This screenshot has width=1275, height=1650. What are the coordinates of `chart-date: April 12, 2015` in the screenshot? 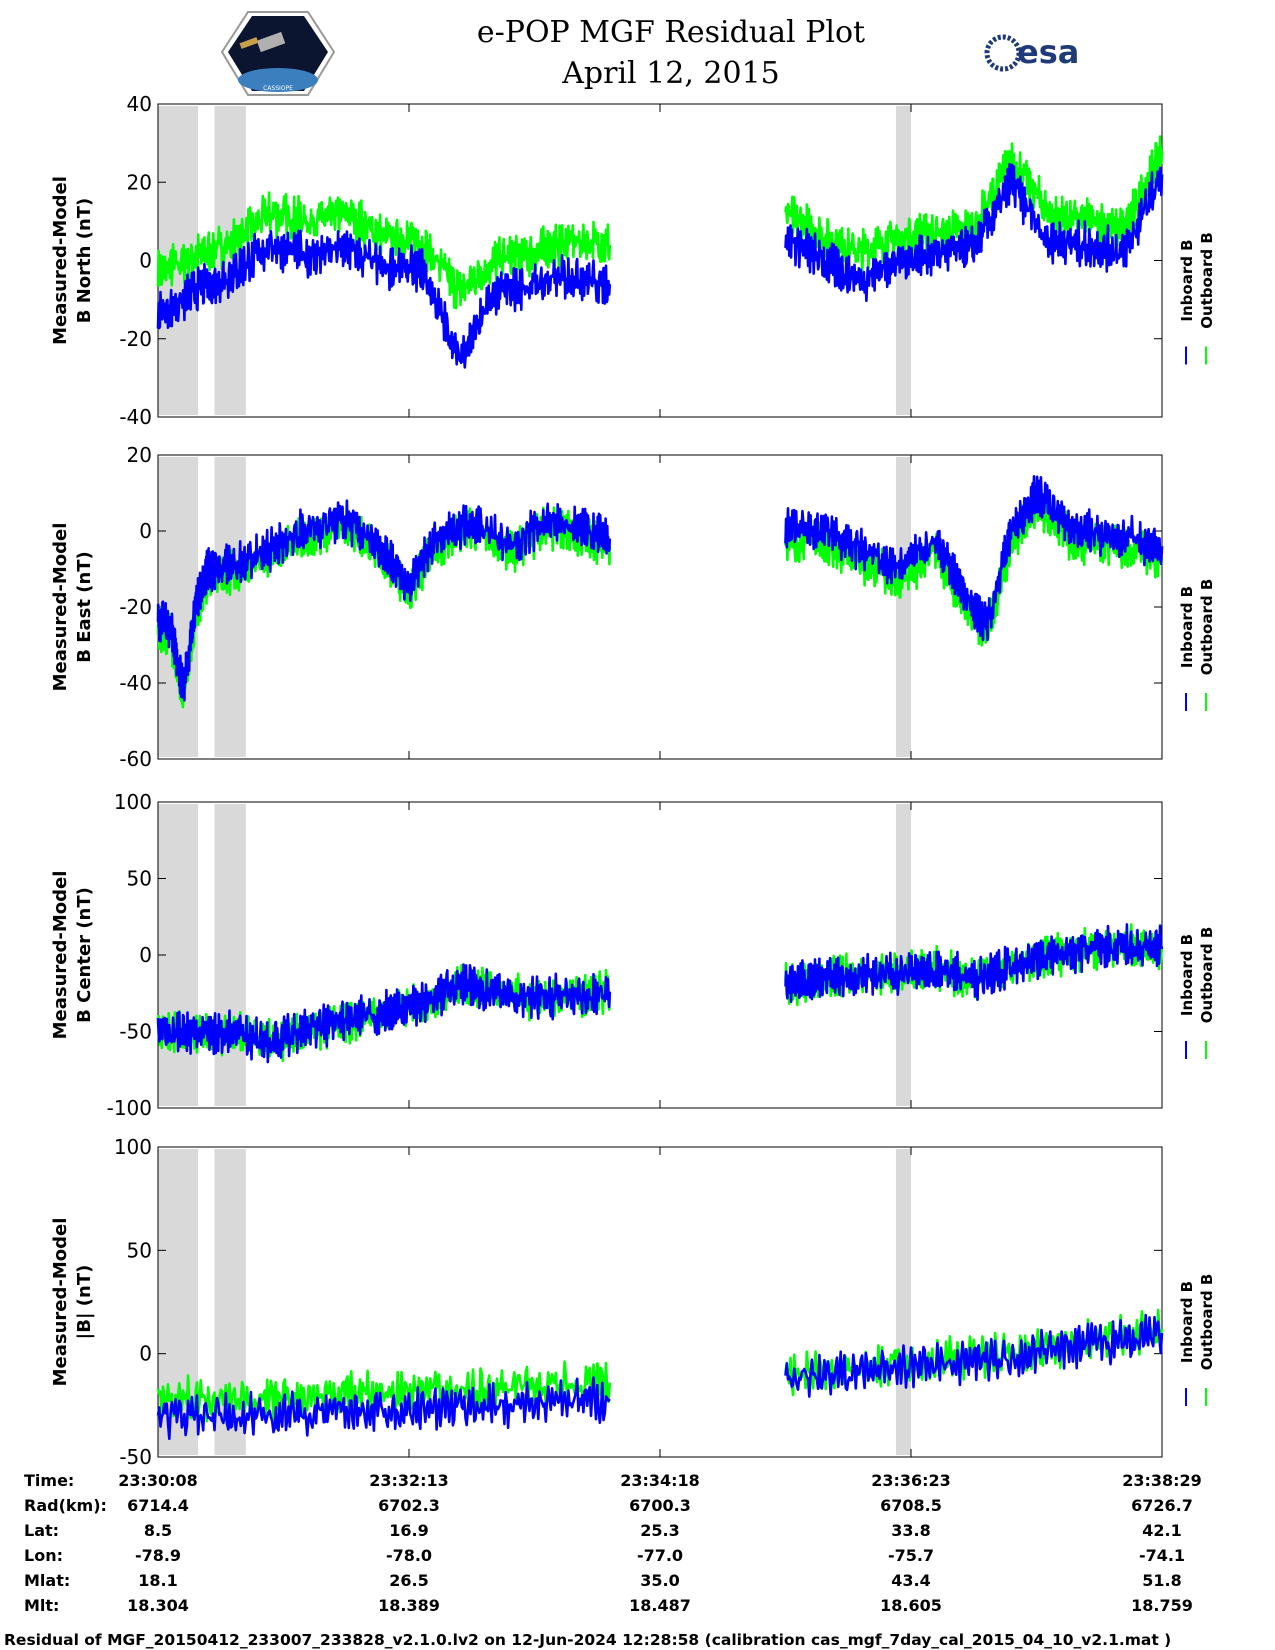 It's located at (670, 73).